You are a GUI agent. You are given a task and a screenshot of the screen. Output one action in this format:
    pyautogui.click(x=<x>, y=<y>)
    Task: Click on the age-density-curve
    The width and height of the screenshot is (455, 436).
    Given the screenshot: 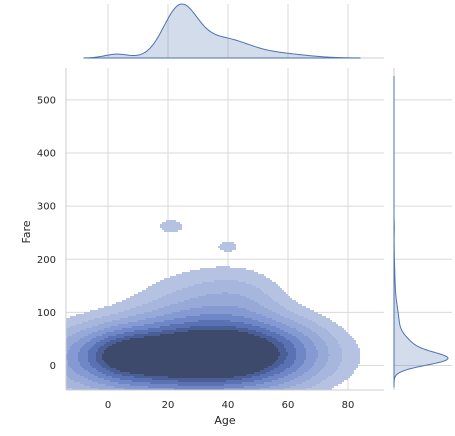 What is the action you would take?
    pyautogui.click(x=222, y=31)
    